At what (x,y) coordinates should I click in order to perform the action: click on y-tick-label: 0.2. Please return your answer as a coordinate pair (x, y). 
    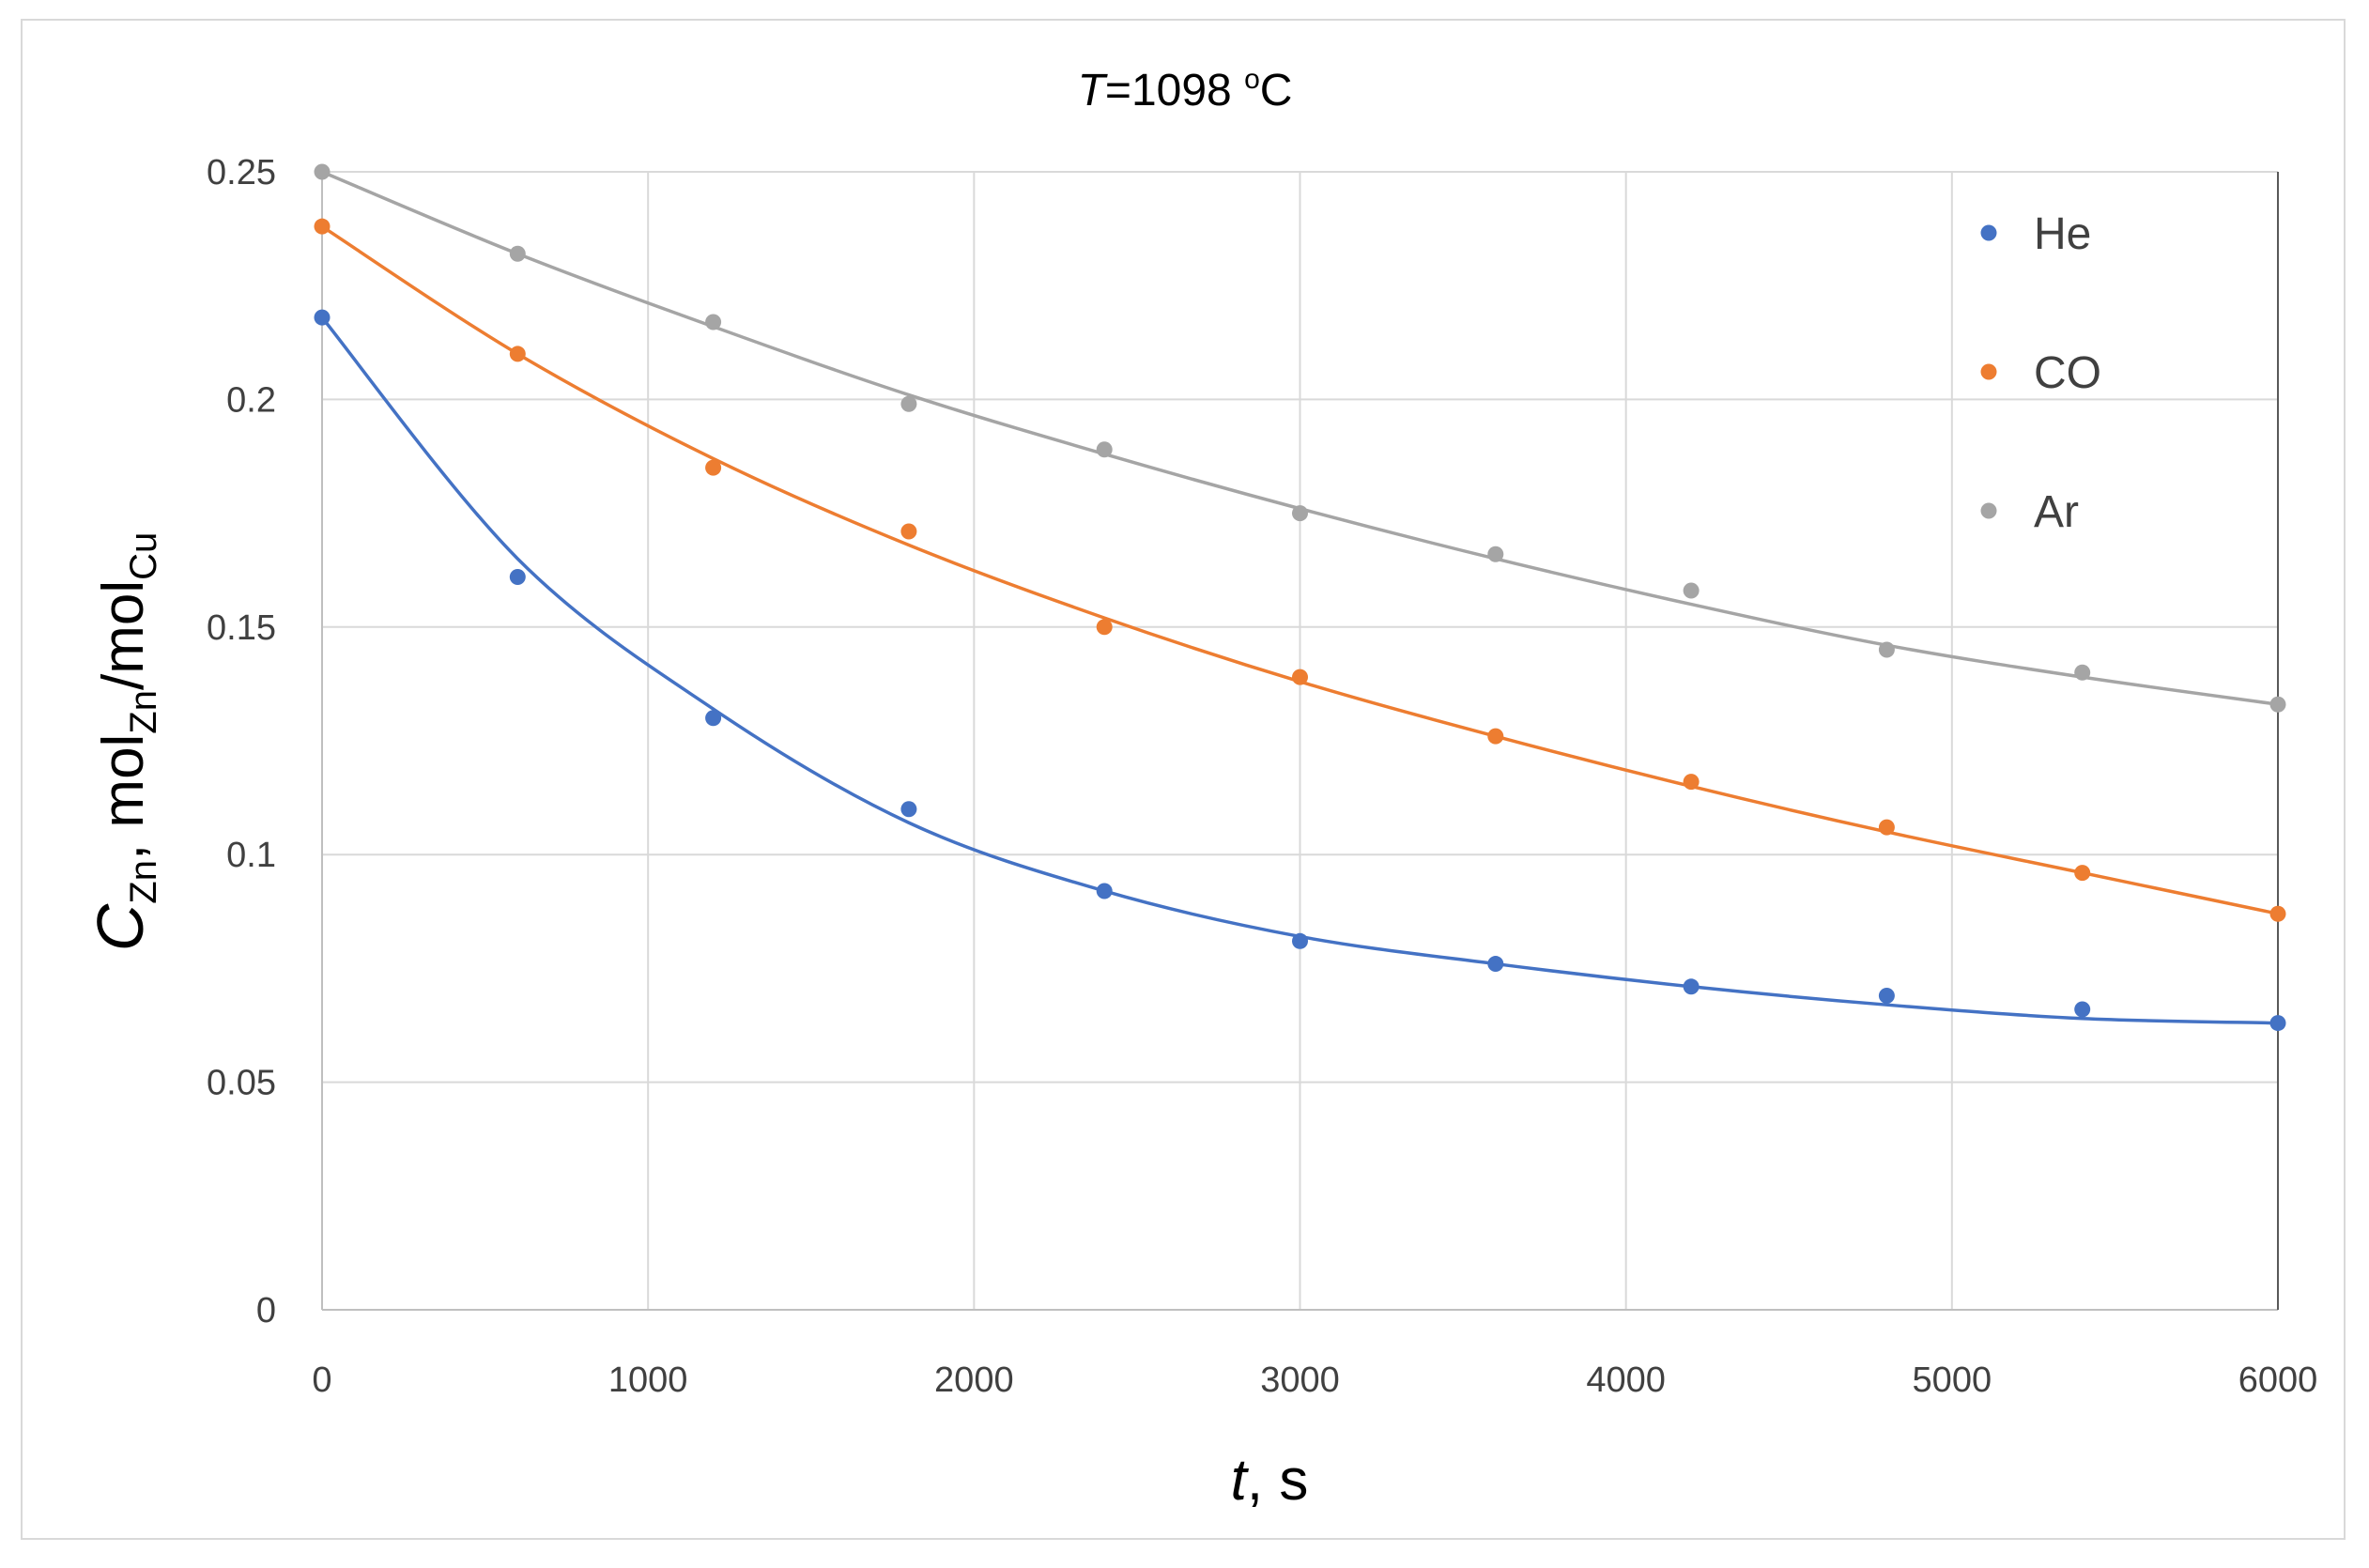
    Looking at the image, I should click on (251, 400).